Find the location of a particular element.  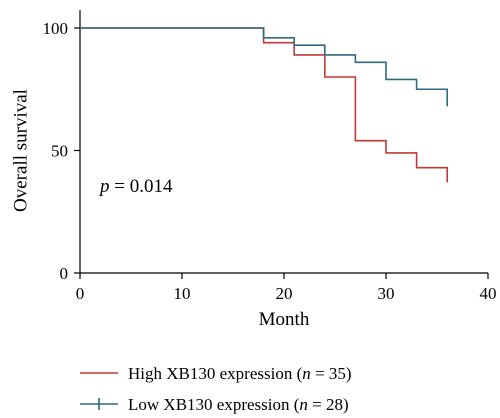

x-ticks: 0 10 20 30 40 is located at coordinates (286, 288).